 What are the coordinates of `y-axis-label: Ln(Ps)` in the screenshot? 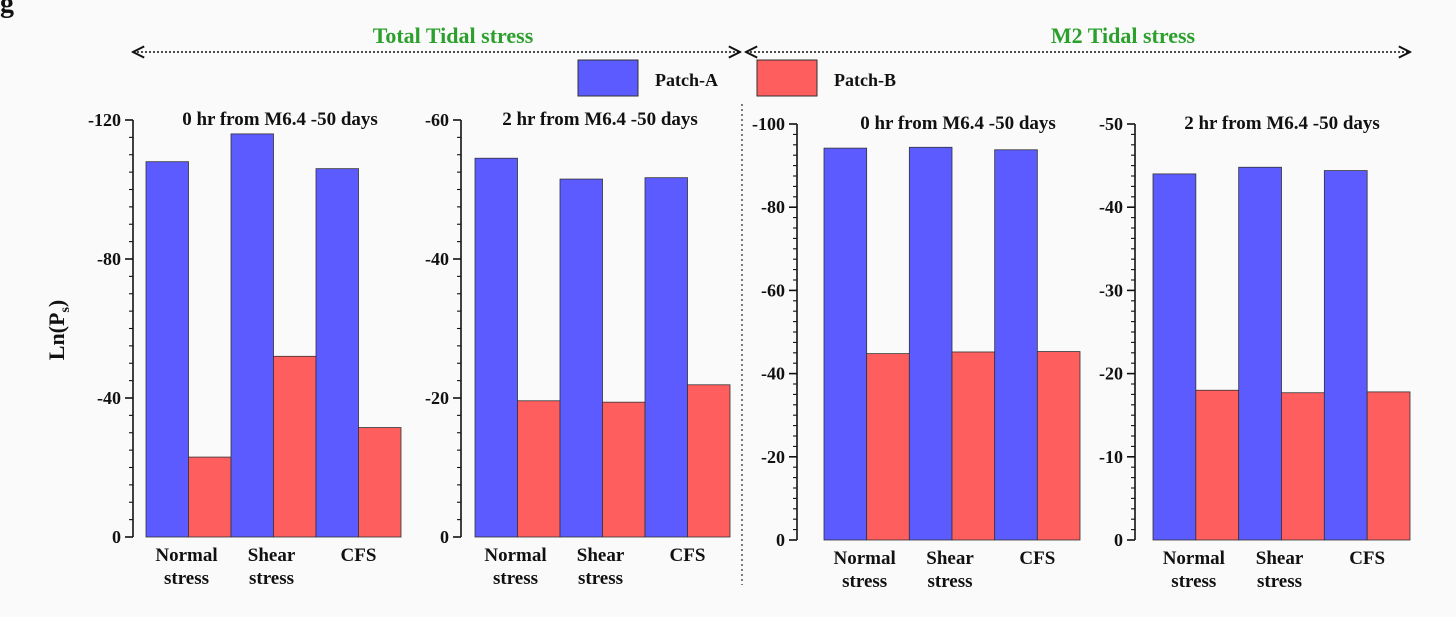 It's located at (58, 330).